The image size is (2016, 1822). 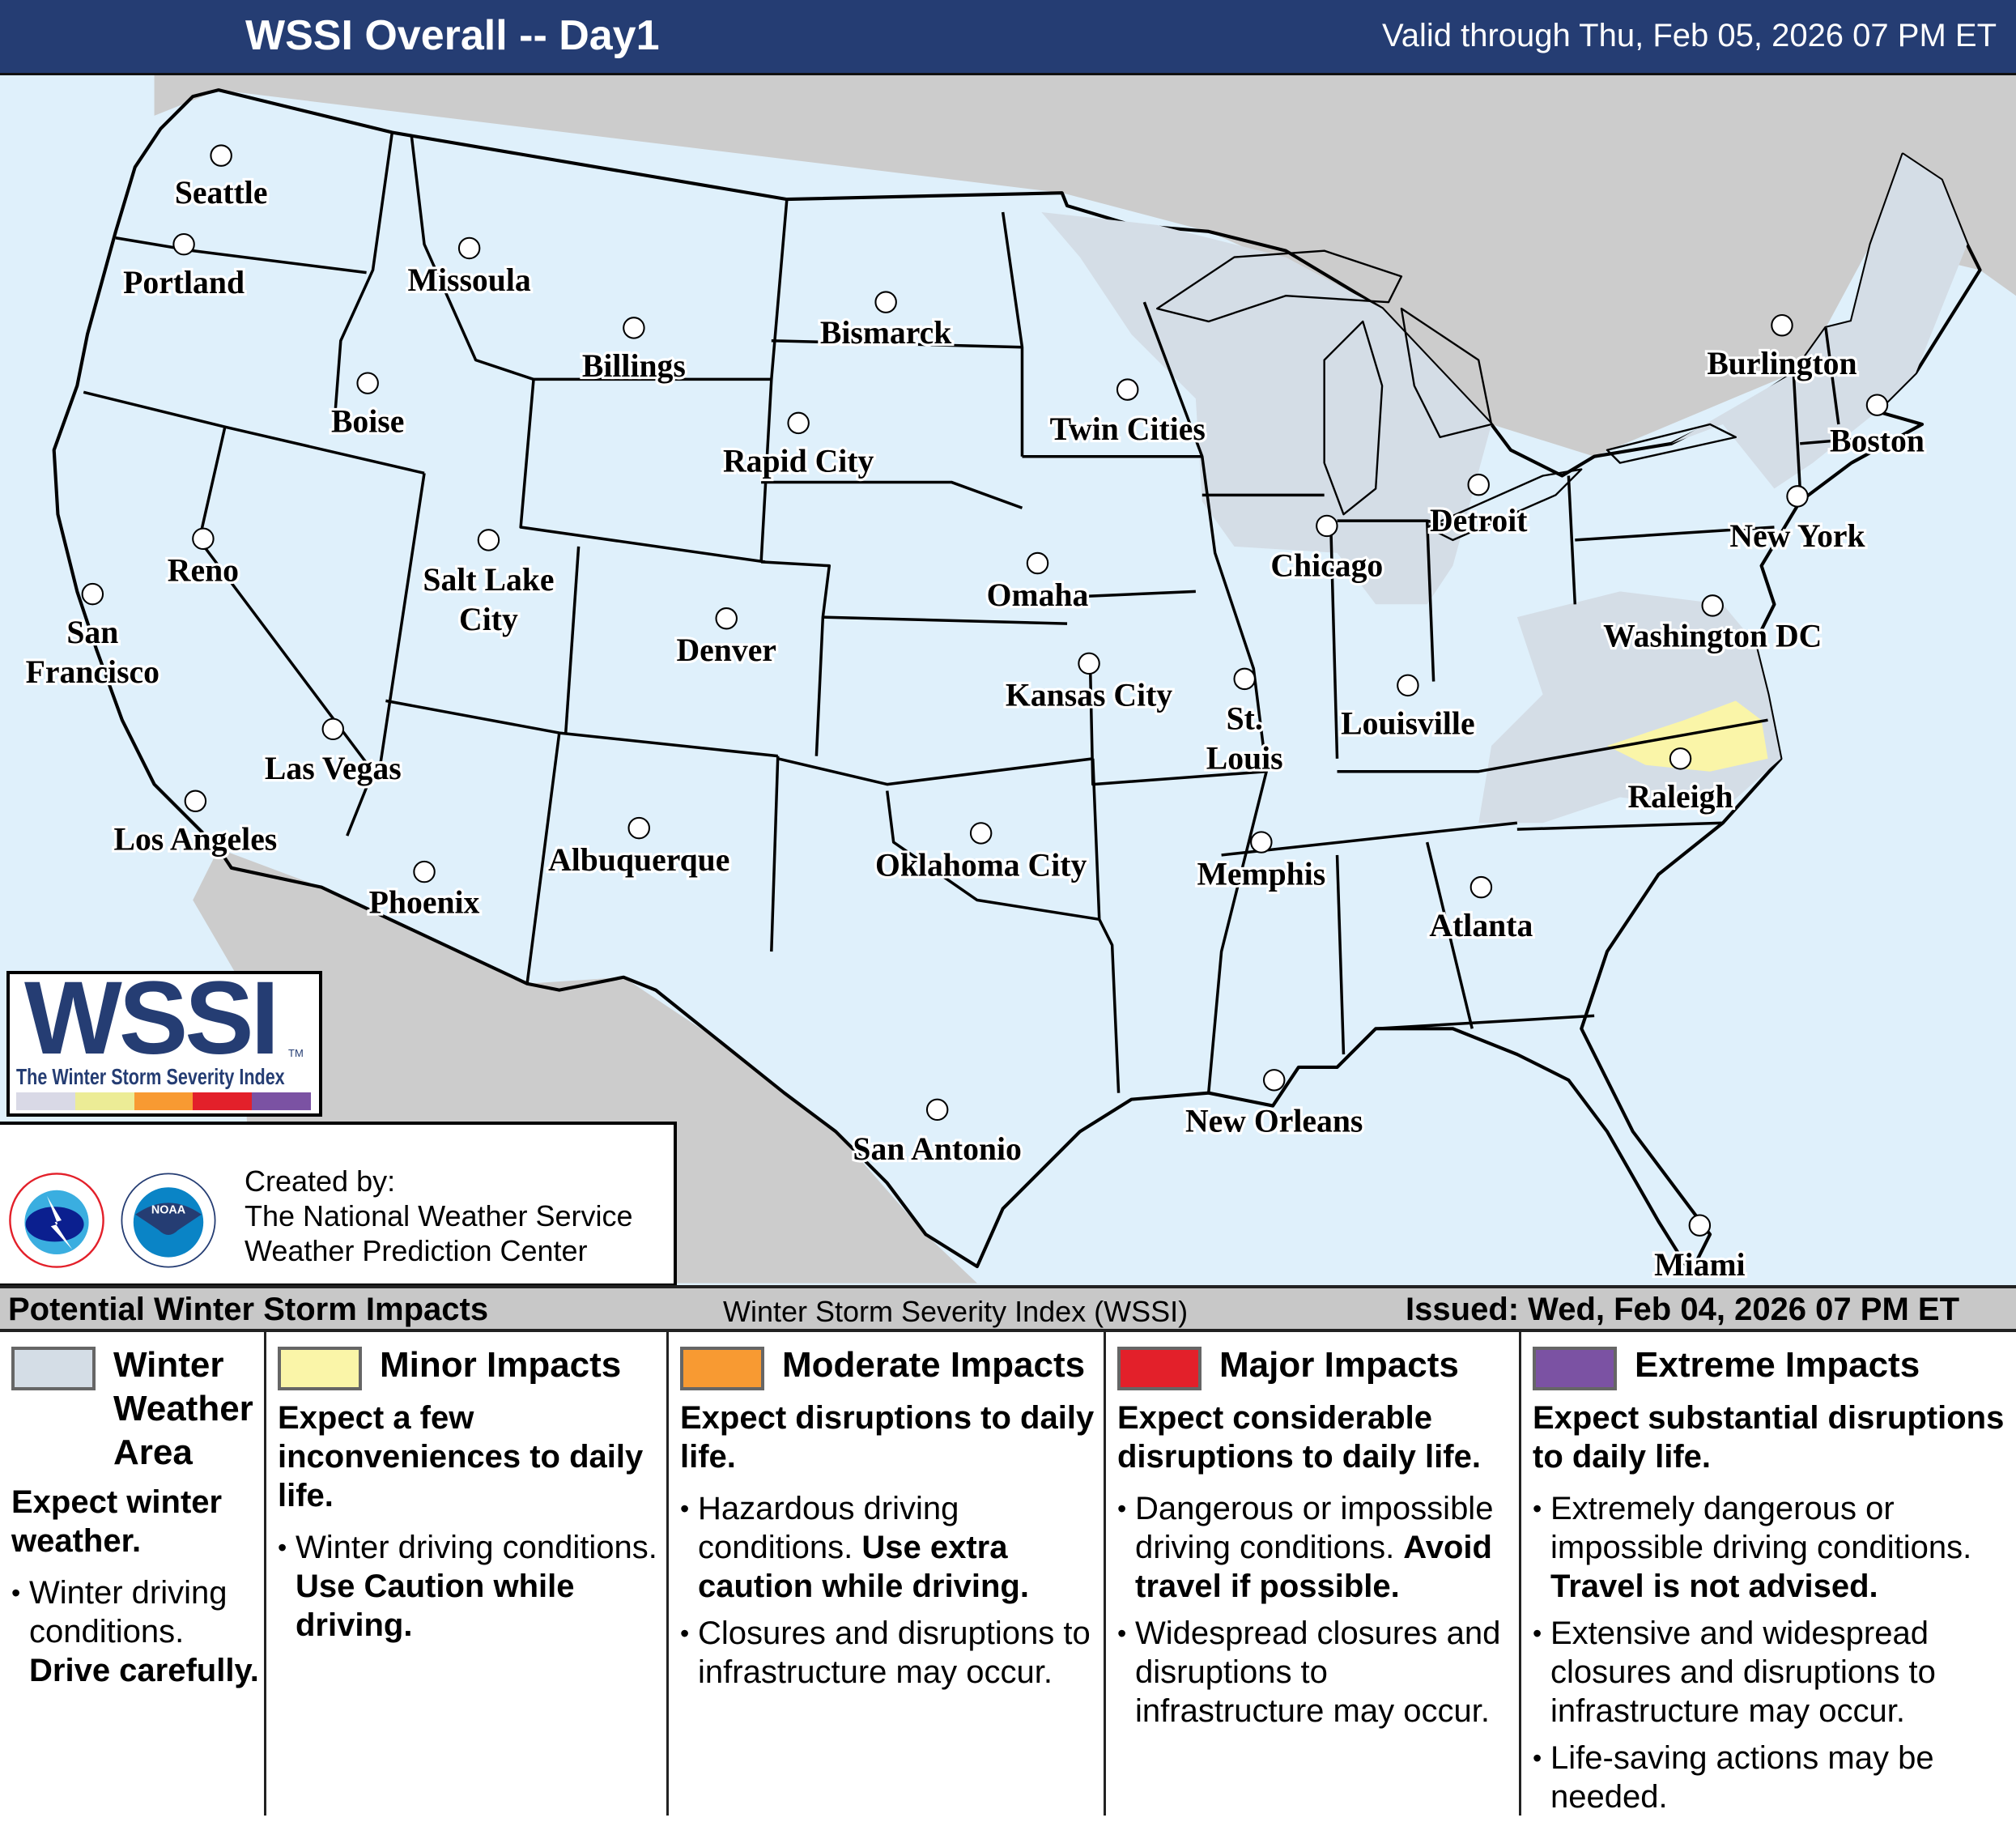 What do you see at coordinates (92, 632) in the screenshot?
I see `city-label: San` at bounding box center [92, 632].